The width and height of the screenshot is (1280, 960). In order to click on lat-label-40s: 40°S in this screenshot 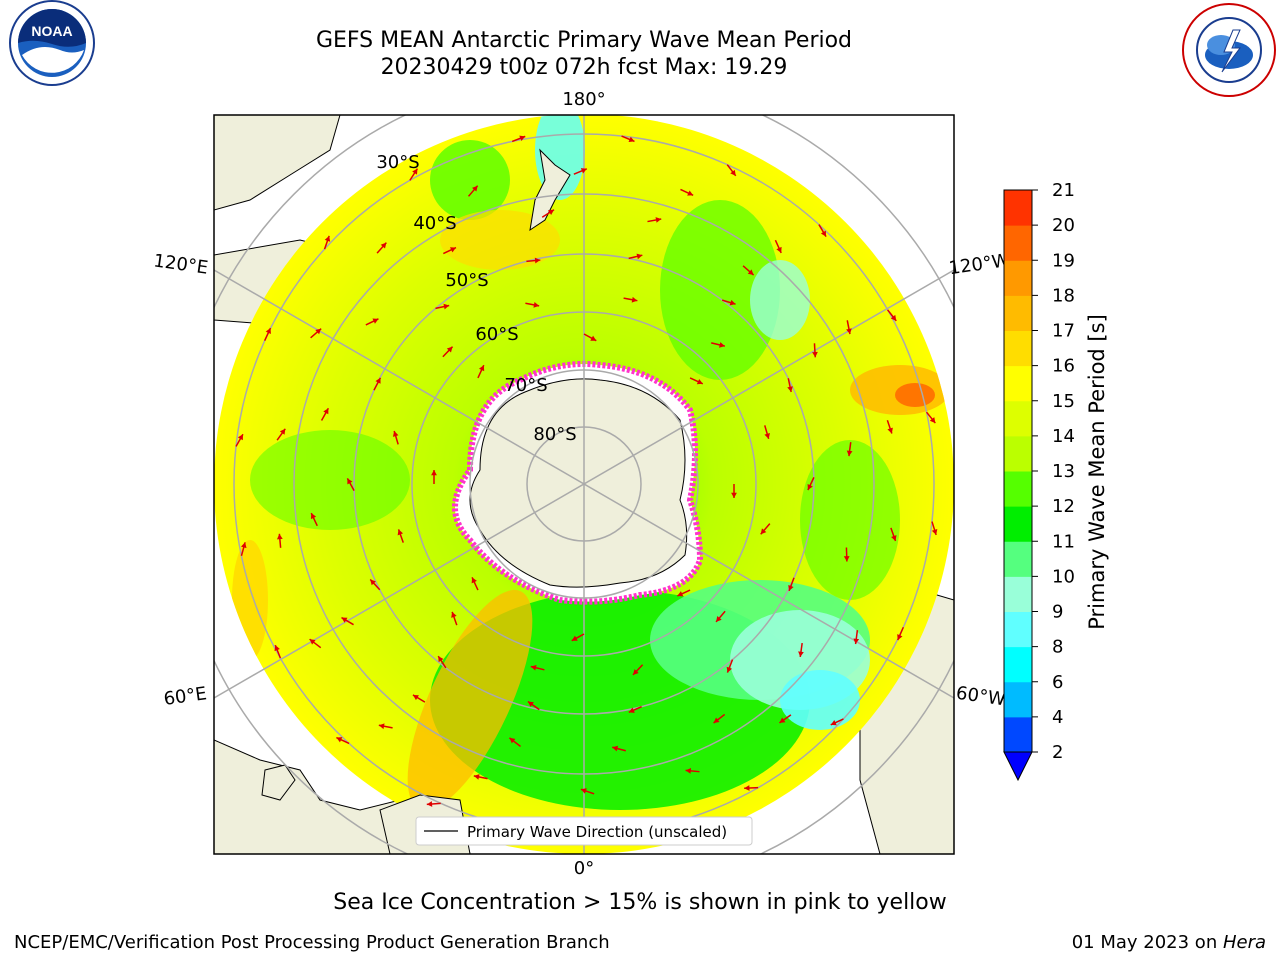, I will do `click(434, 223)`.